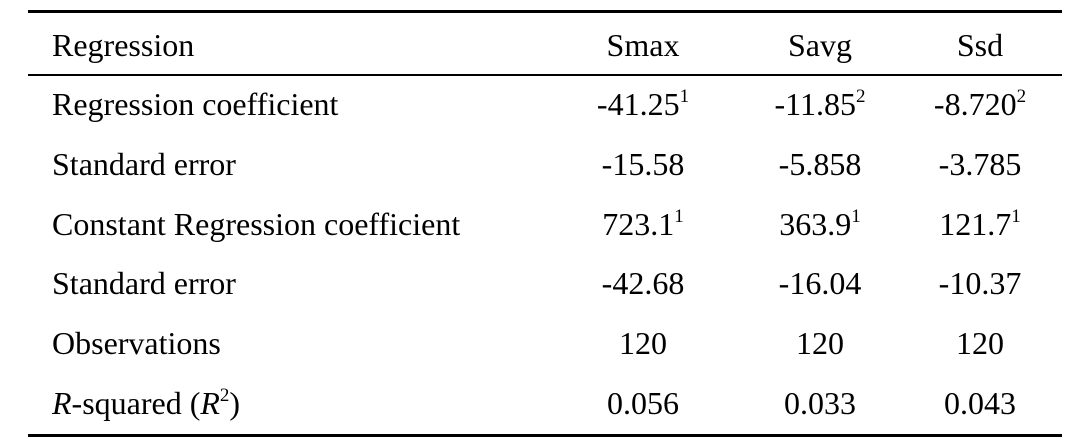 Image resolution: width=1088 pixels, height=446 pixels. I want to click on value: -11.85, so click(815, 104).